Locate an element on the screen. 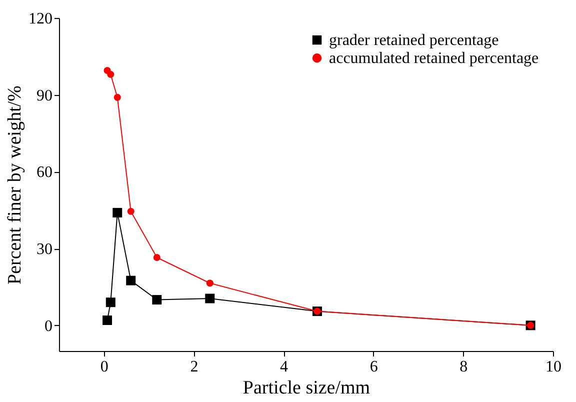 This screenshot has width=576, height=402. y-tick-label: 120 is located at coordinates (40, 19).